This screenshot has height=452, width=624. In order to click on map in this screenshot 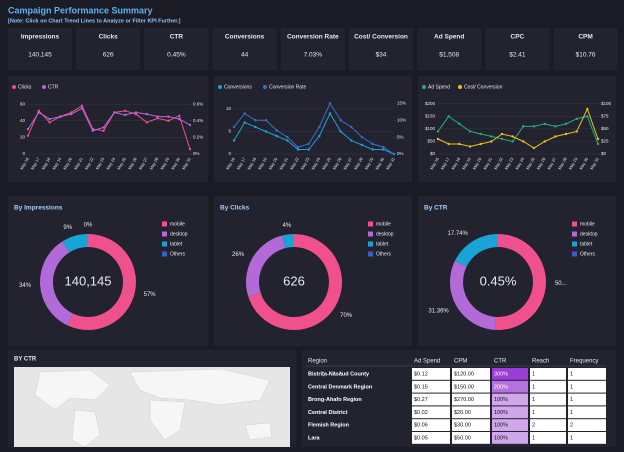, I will do `click(152, 407)`.